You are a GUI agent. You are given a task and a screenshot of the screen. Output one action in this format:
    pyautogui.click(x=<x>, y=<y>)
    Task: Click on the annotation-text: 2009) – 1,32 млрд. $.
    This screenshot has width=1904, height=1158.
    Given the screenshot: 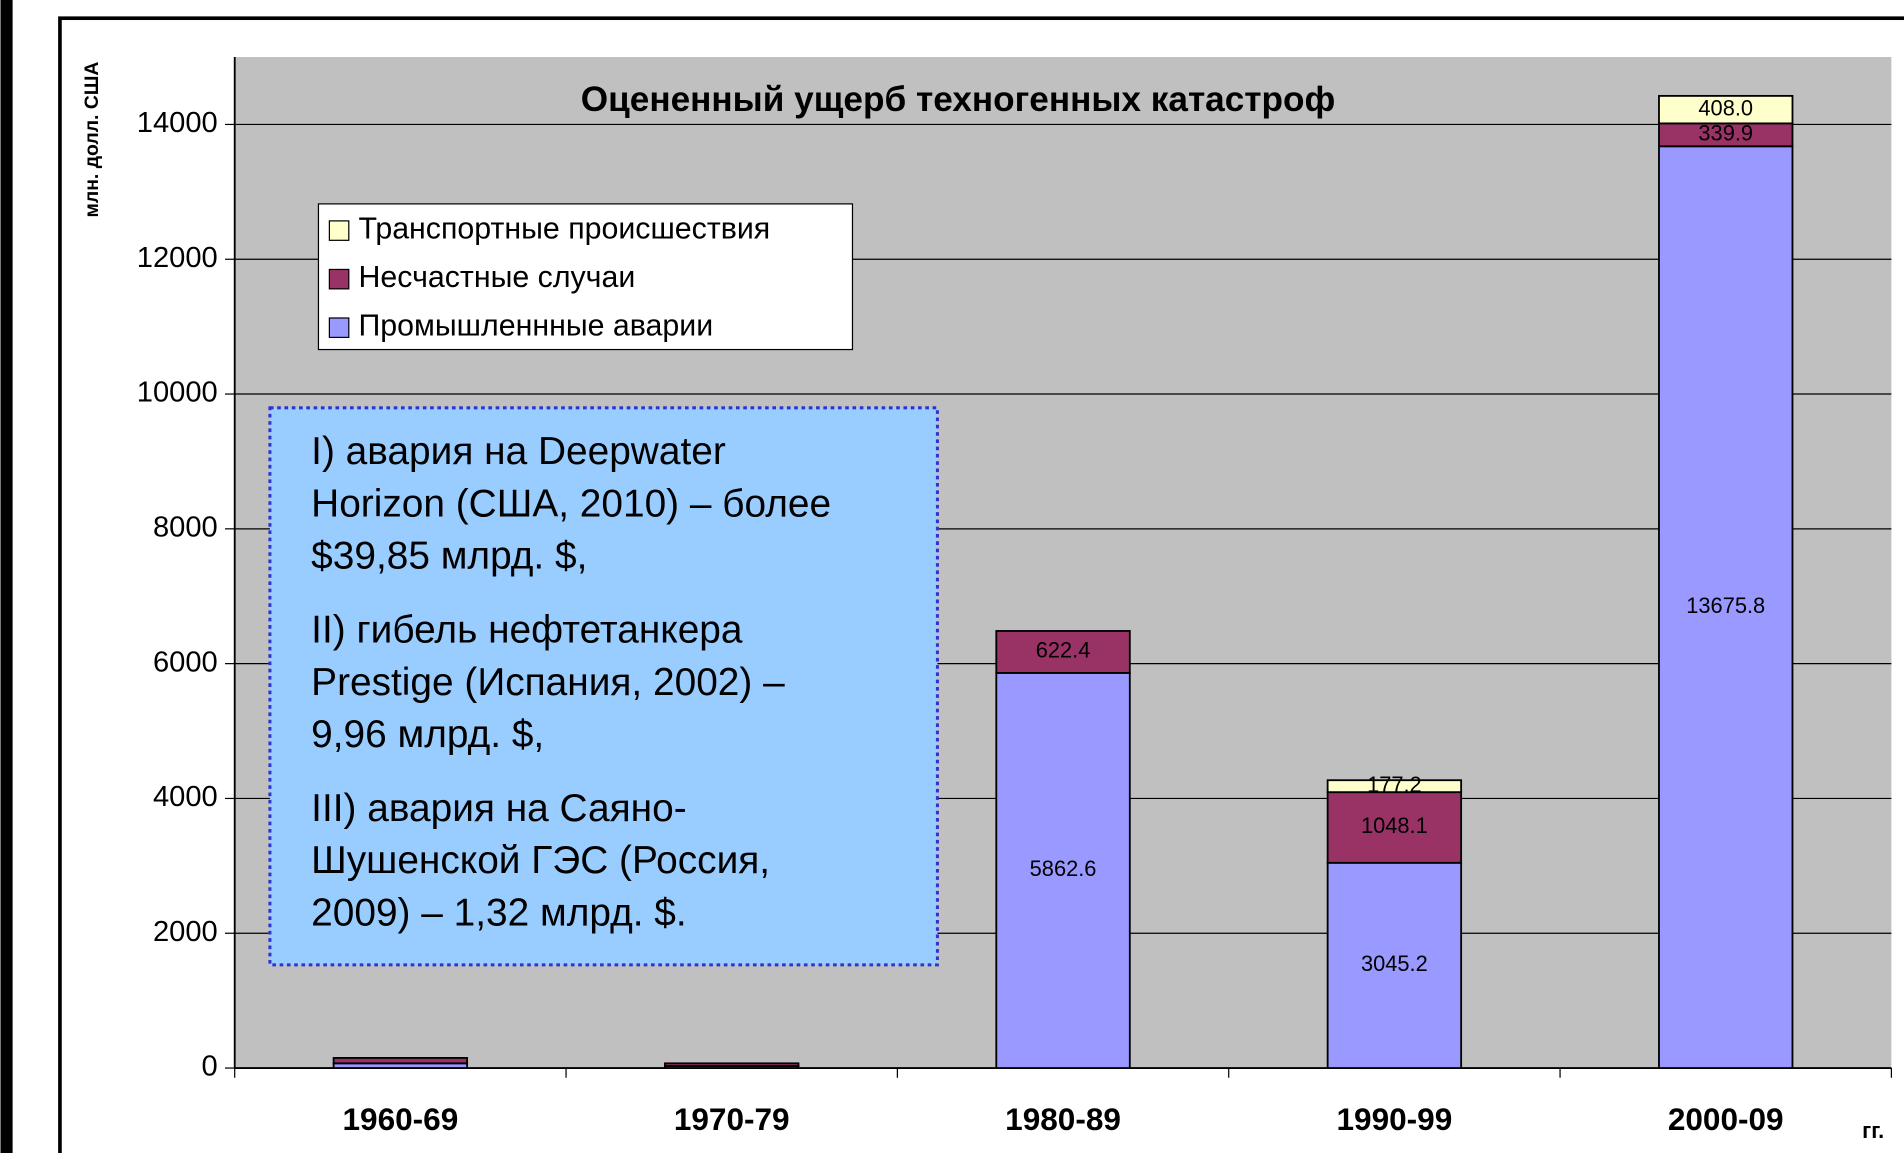 What is the action you would take?
    pyautogui.click(x=499, y=912)
    